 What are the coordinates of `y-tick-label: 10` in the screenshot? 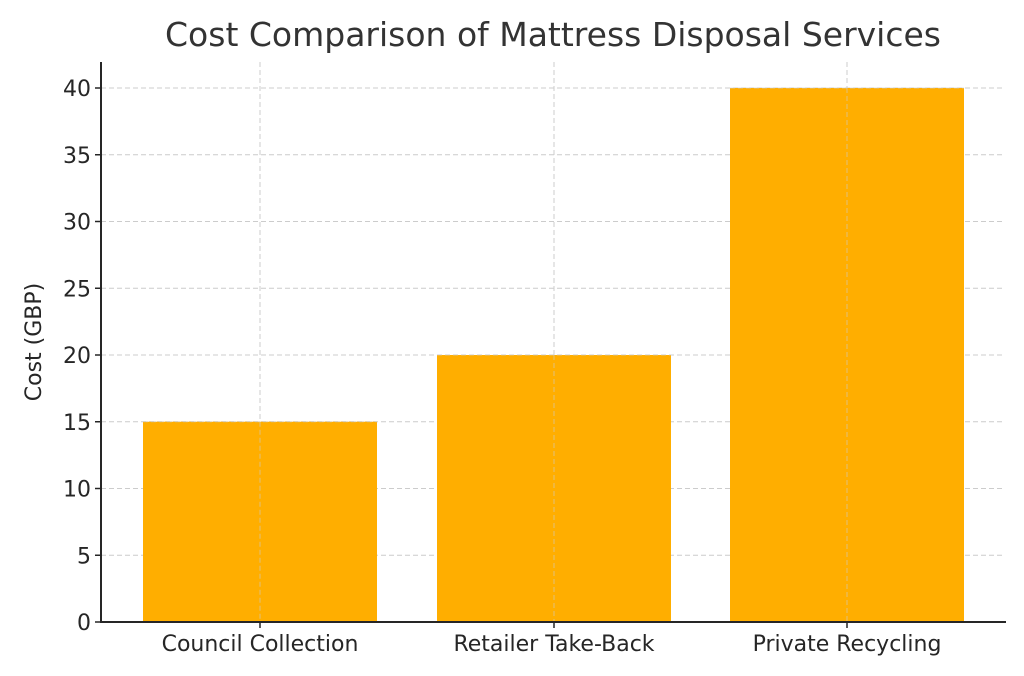 It's located at (77, 490).